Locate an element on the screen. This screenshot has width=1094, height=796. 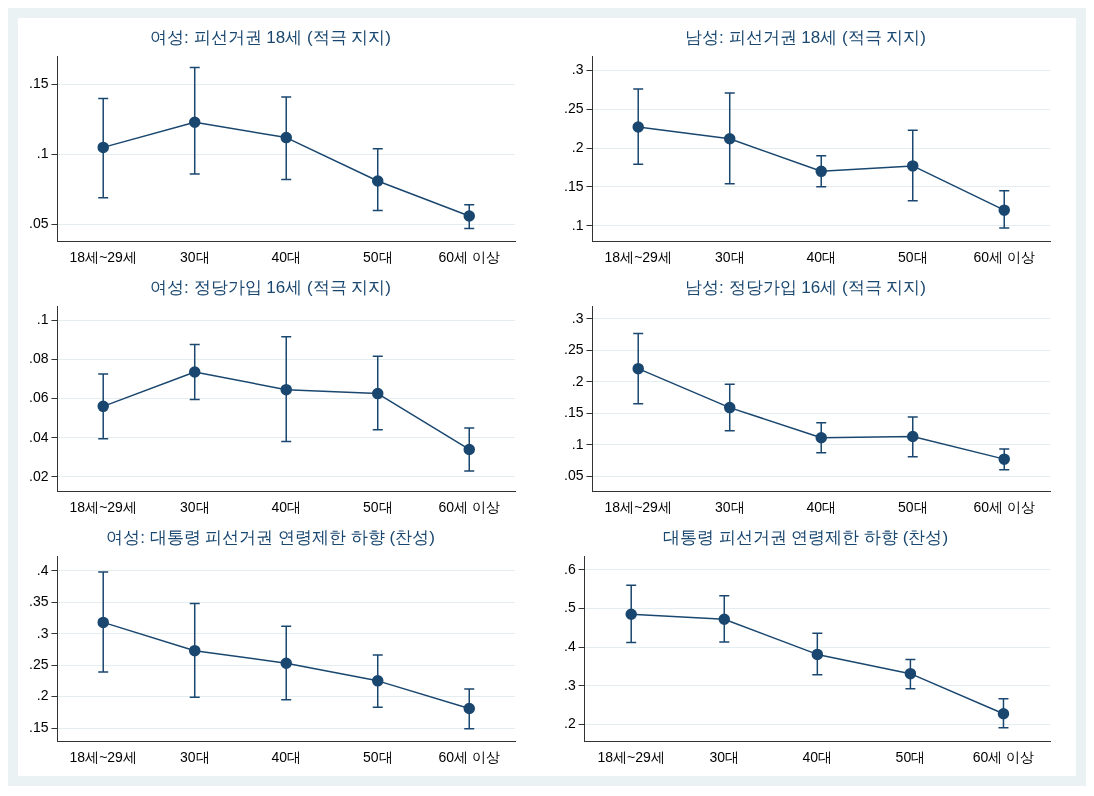
chart-title: 남성: 피선거권 18세 (적극 지지) is located at coordinates (805, 37).